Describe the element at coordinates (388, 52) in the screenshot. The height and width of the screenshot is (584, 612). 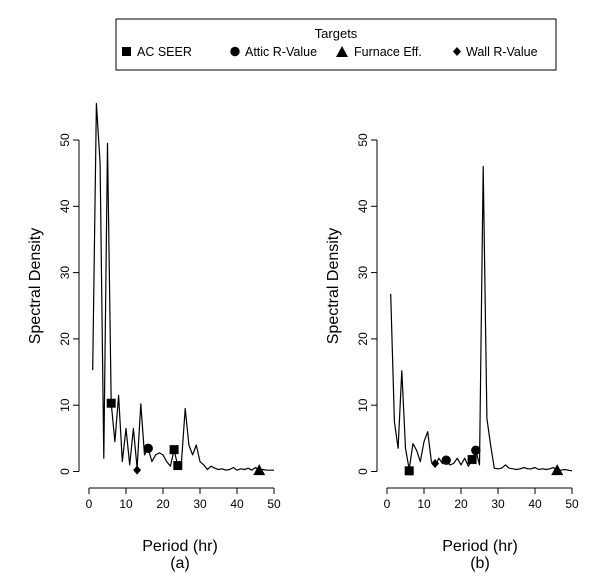
I see `legend-label: Furnace Eff.` at that location.